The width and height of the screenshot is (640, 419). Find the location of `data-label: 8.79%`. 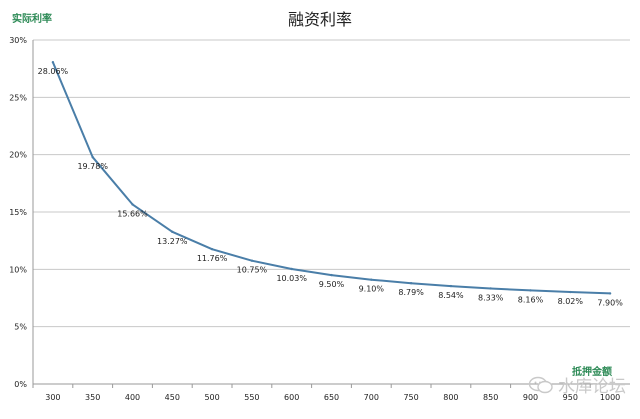

data-label: 8.79% is located at coordinates (411, 292).